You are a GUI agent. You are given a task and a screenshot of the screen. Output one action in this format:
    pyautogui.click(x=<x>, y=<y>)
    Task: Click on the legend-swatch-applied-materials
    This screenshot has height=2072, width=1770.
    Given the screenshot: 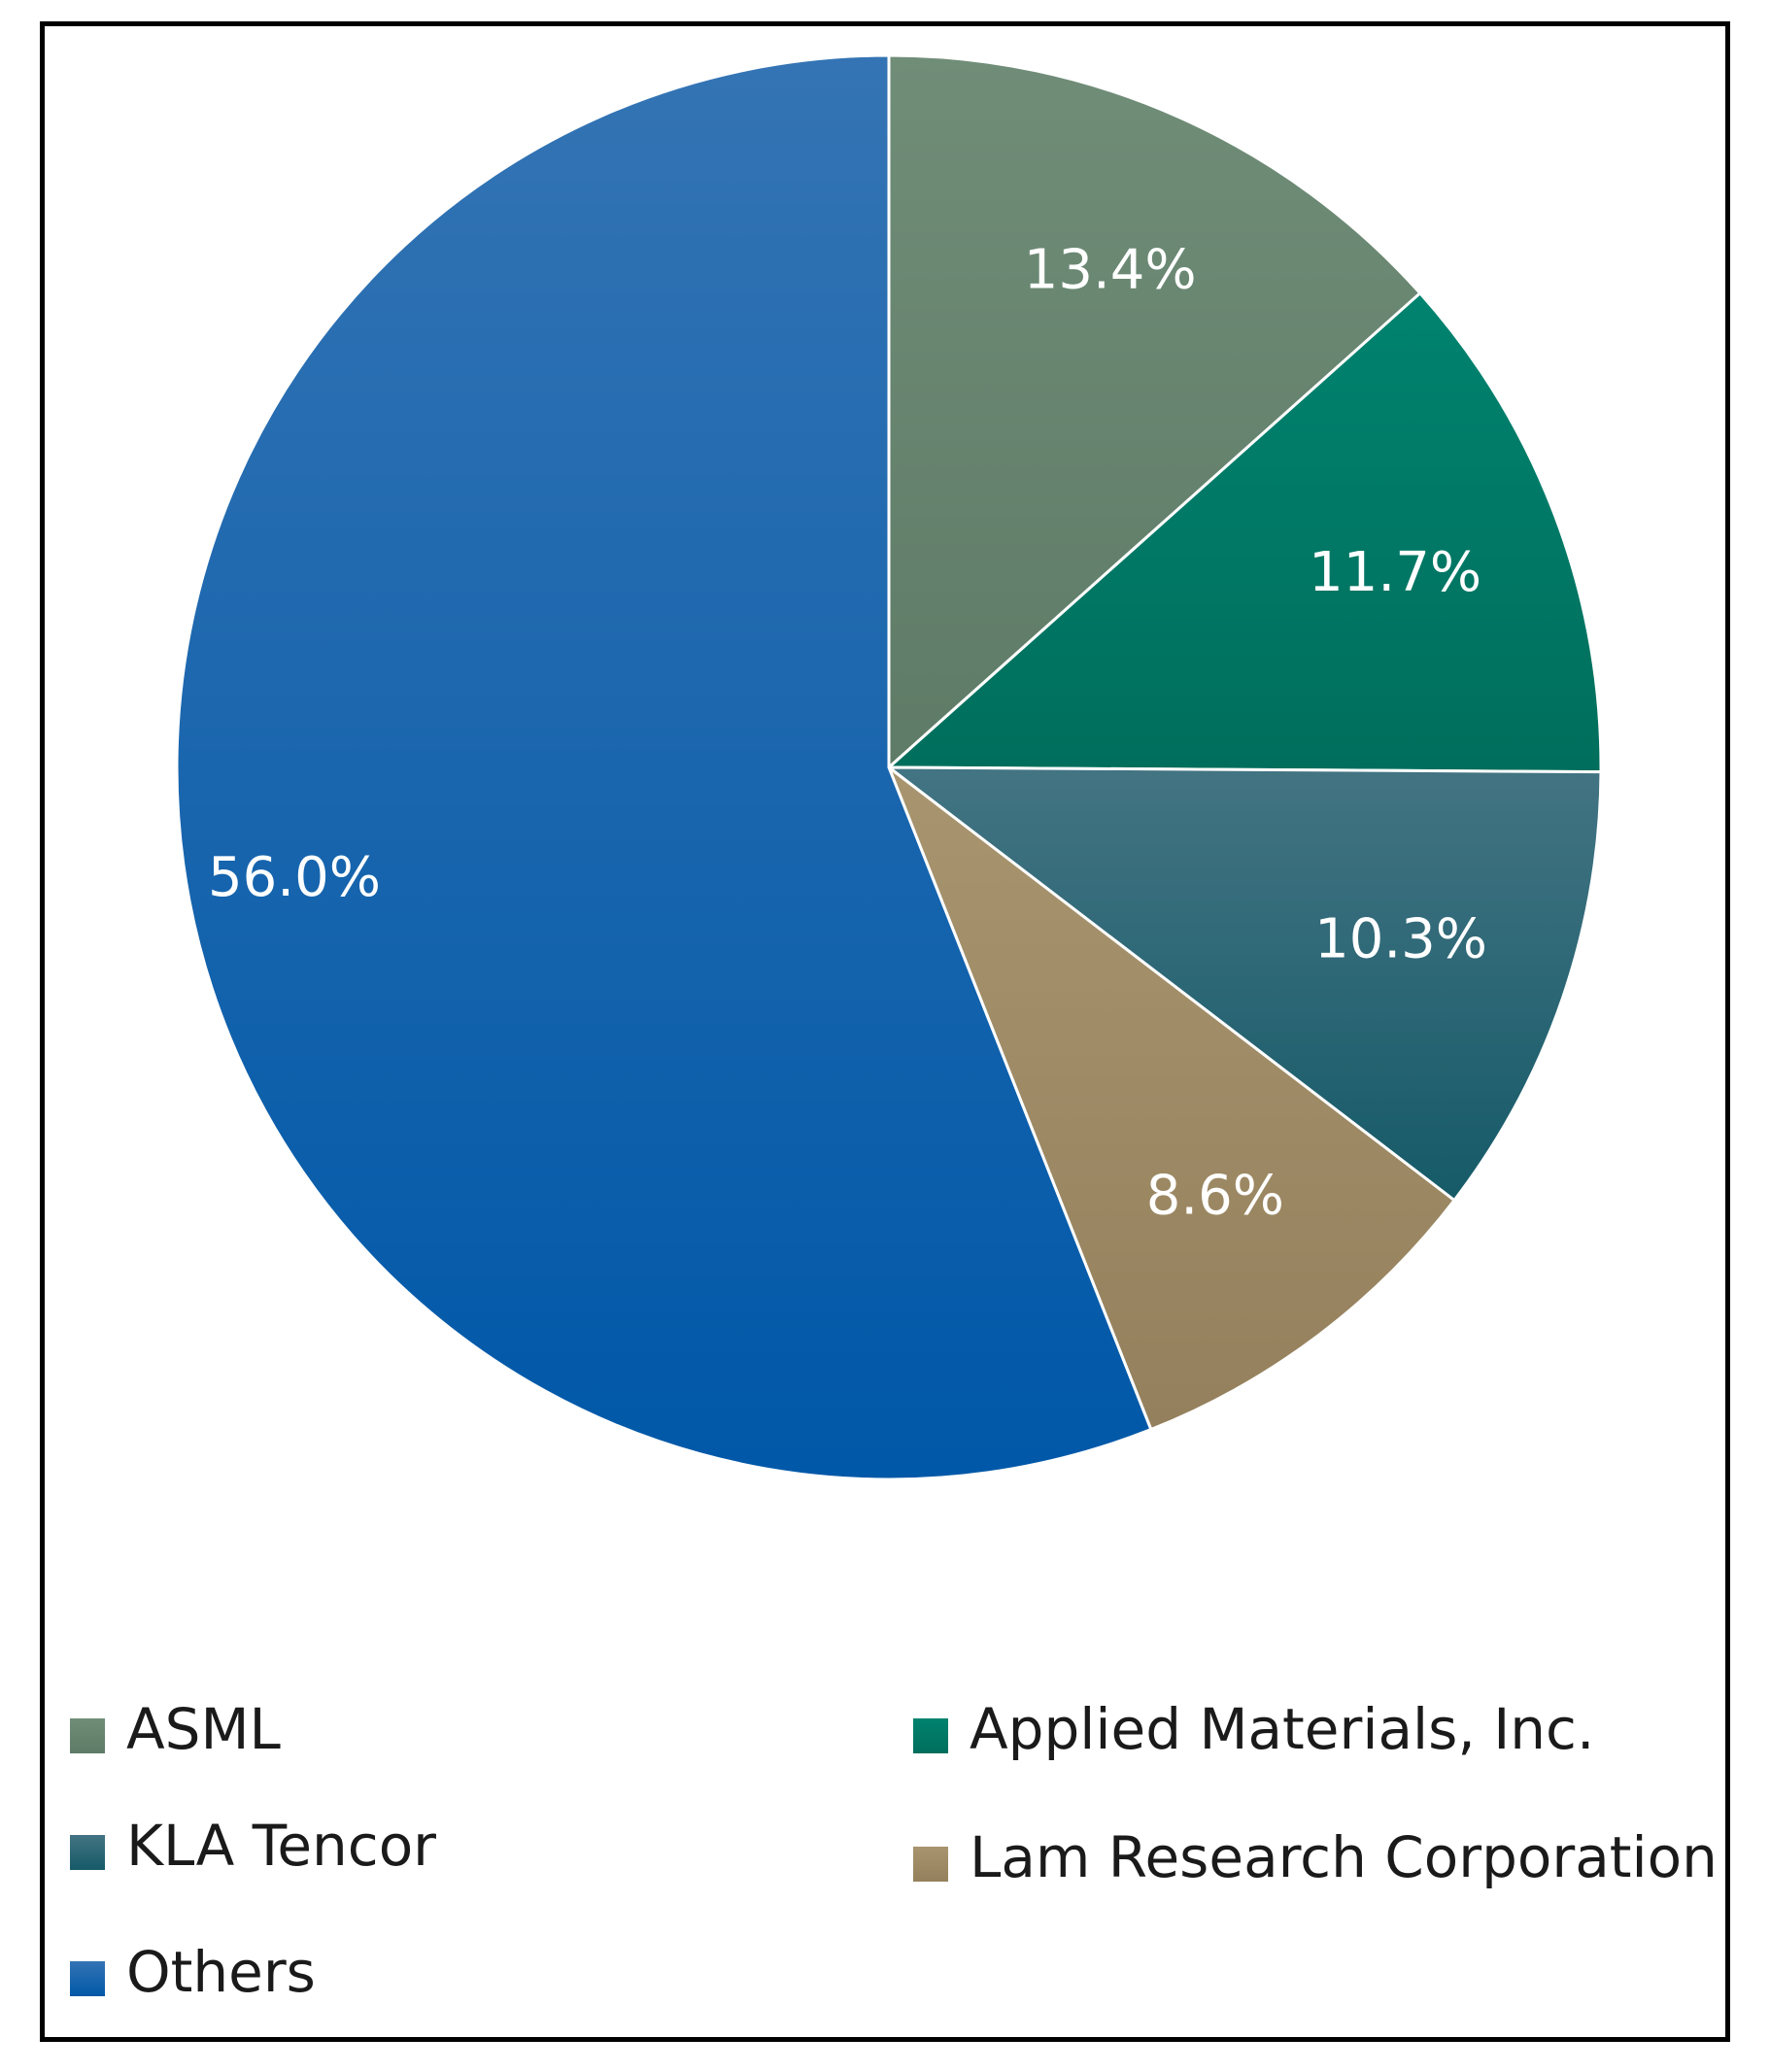 What is the action you would take?
    pyautogui.click(x=930, y=1735)
    